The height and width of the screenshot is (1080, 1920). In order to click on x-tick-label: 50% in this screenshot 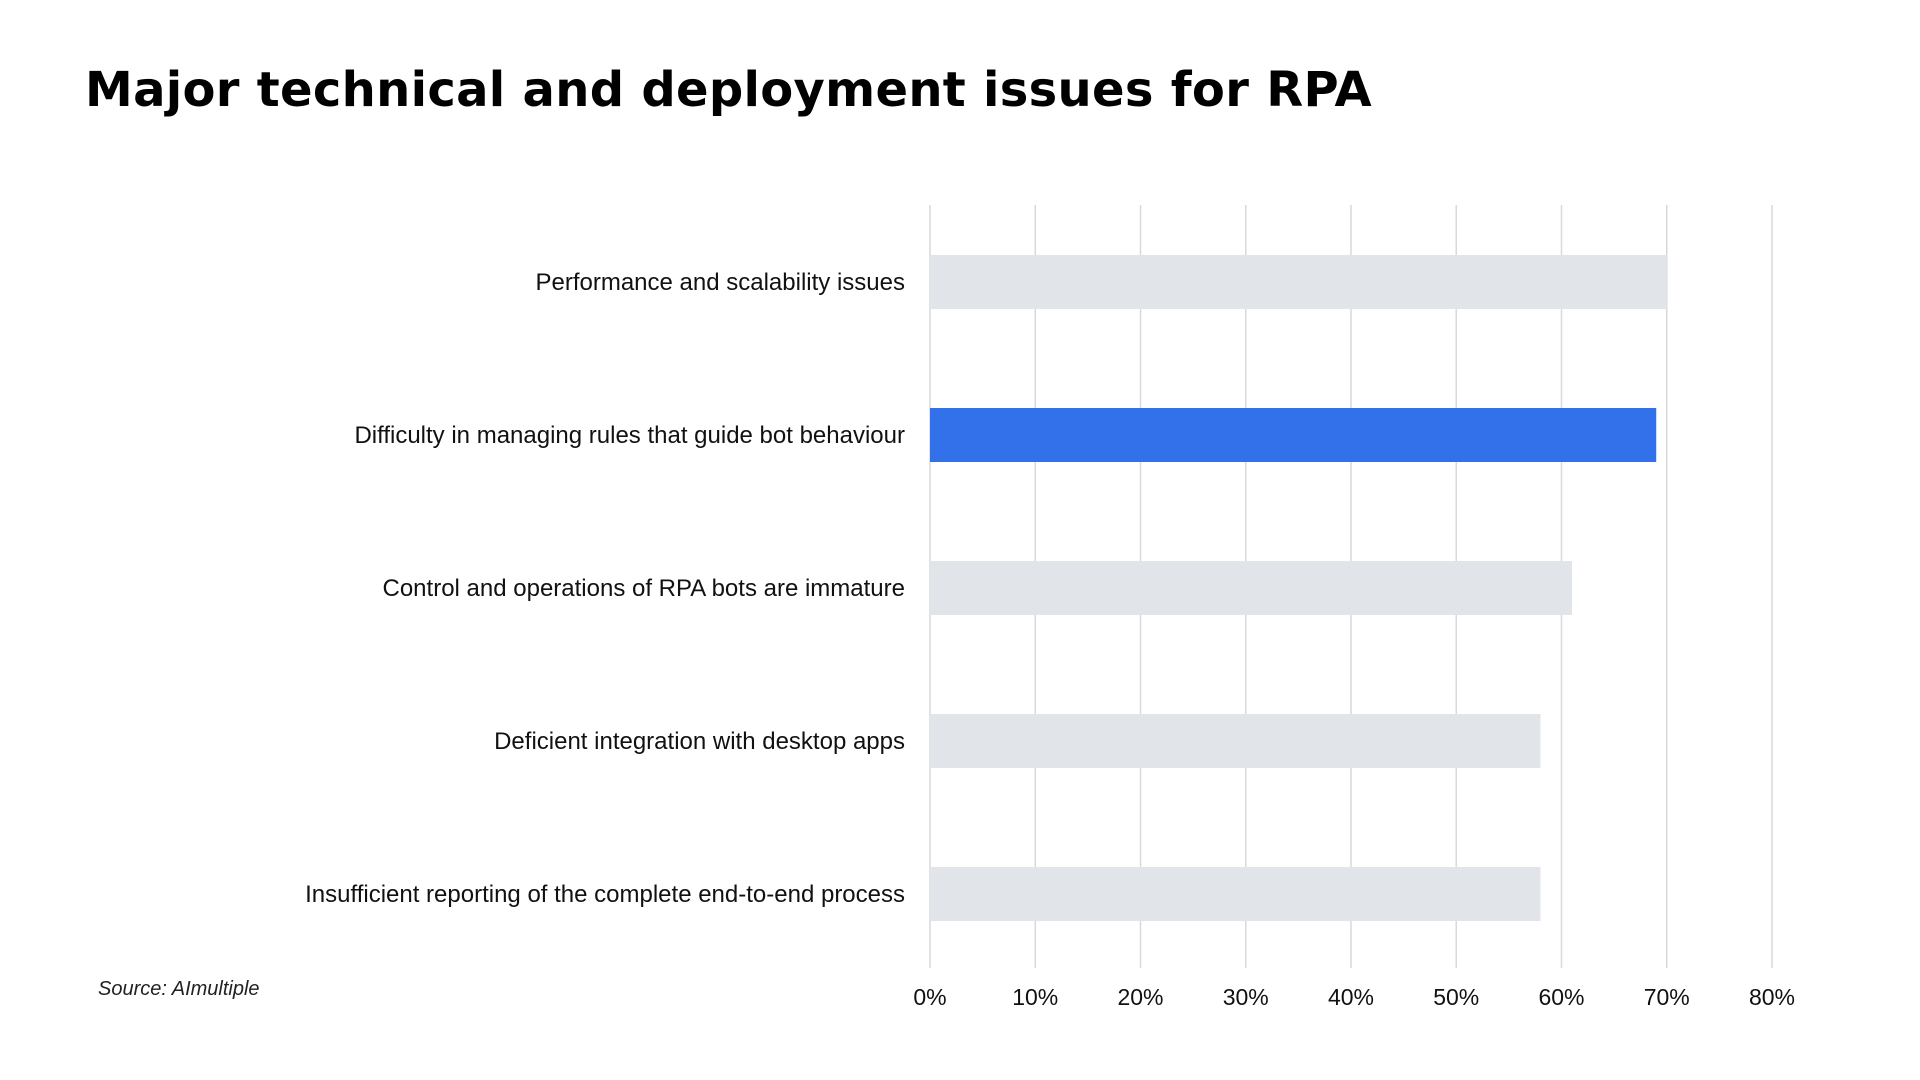, I will do `click(1456, 997)`.